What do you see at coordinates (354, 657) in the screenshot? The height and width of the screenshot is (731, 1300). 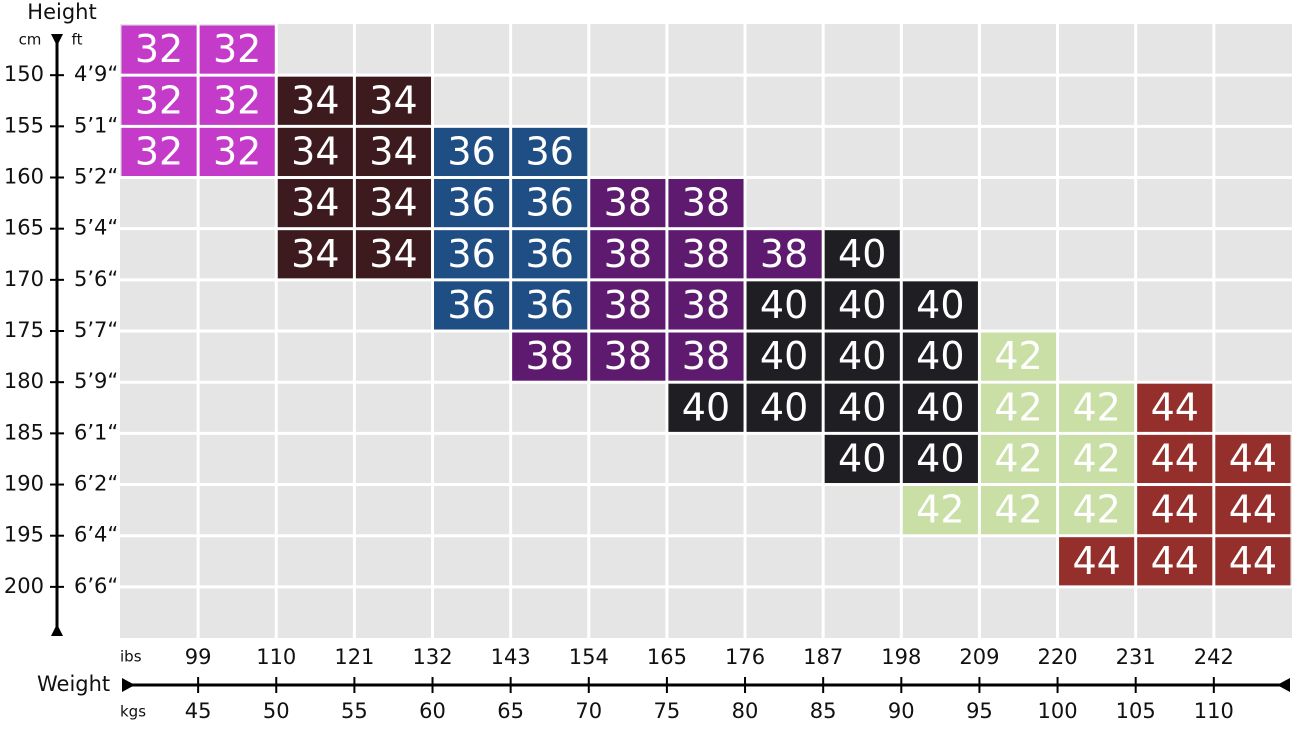 I see `lbs-tick-label: 121` at bounding box center [354, 657].